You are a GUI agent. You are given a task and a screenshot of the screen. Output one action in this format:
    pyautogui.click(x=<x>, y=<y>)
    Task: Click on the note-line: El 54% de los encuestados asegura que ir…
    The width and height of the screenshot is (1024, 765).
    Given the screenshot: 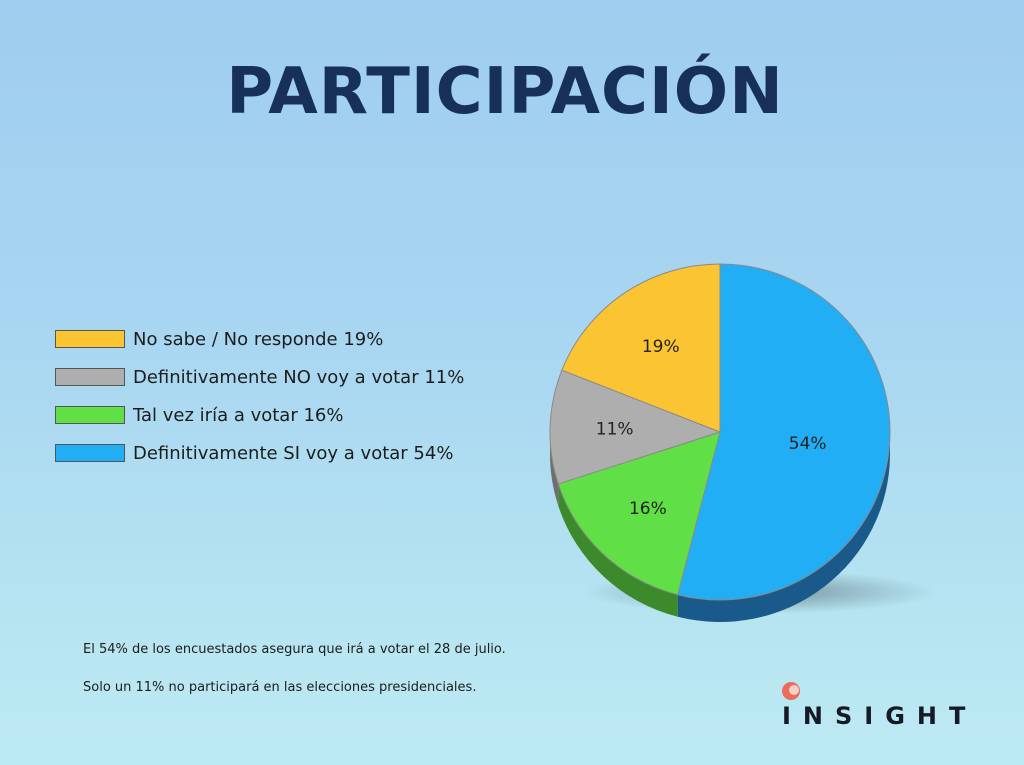 What is the action you would take?
    pyautogui.click(x=294, y=649)
    